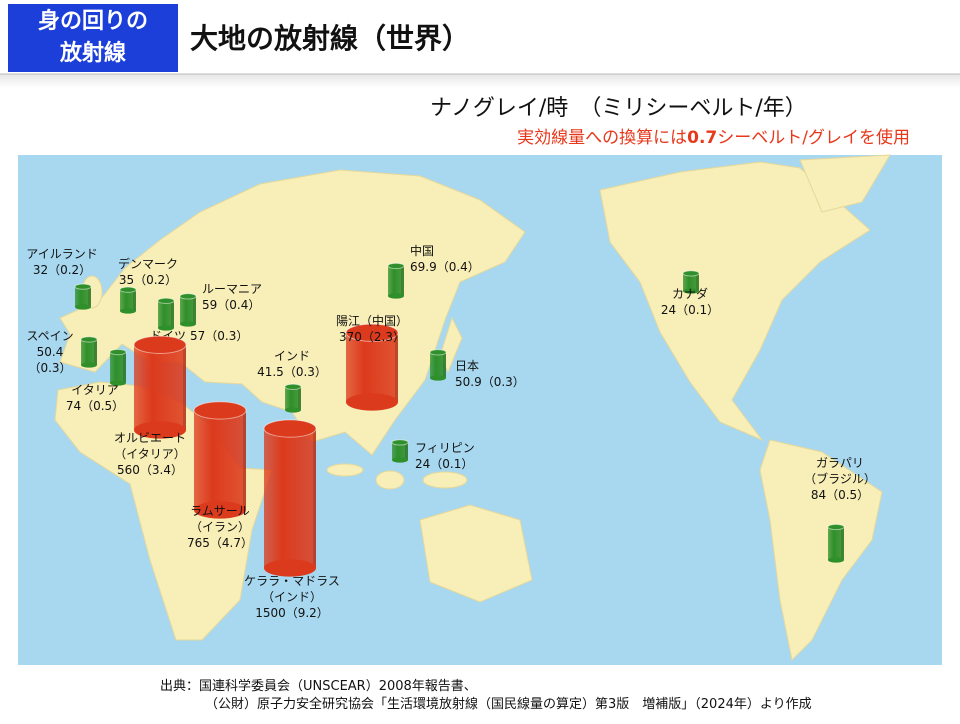 This screenshot has width=960, height=724. What do you see at coordinates (602, 138) in the screenshot?
I see `note-part: 実効線量への換算には` at bounding box center [602, 138].